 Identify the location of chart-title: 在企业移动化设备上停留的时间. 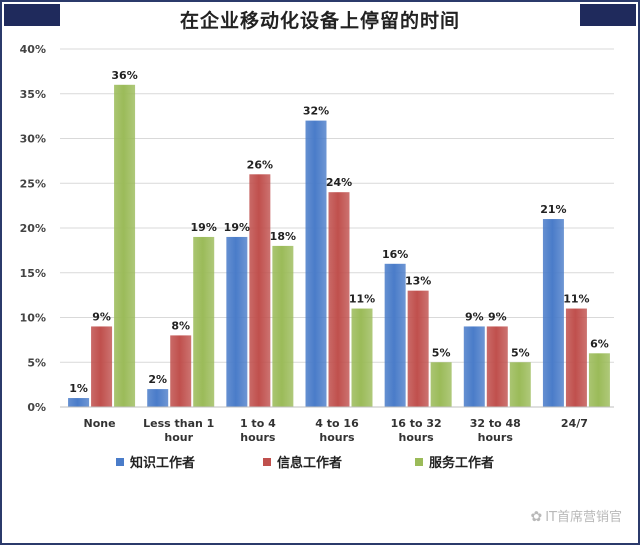
(319, 21).